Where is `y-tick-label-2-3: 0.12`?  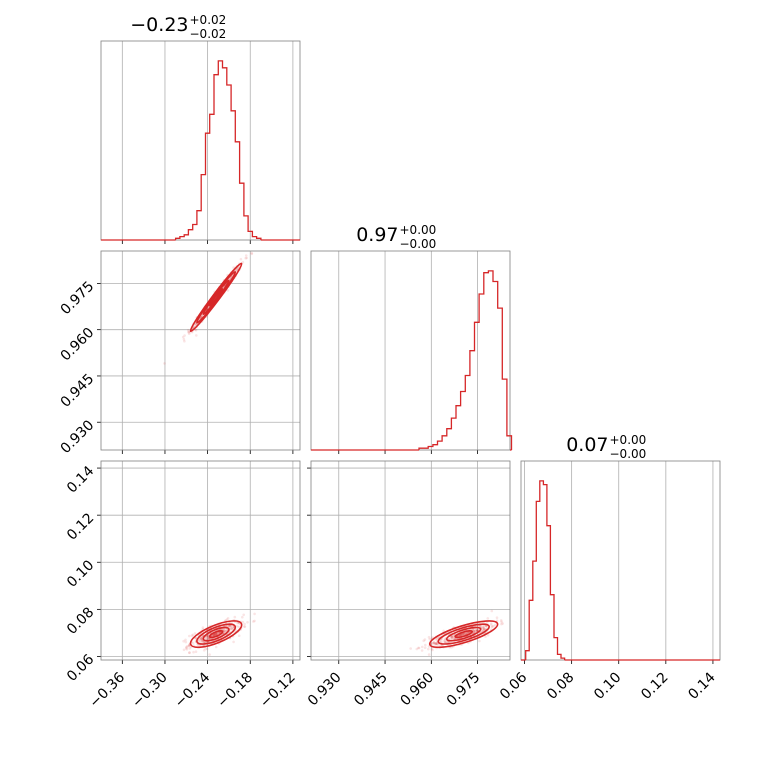
y-tick-label-2-3: 0.12 is located at coordinates (80, 526).